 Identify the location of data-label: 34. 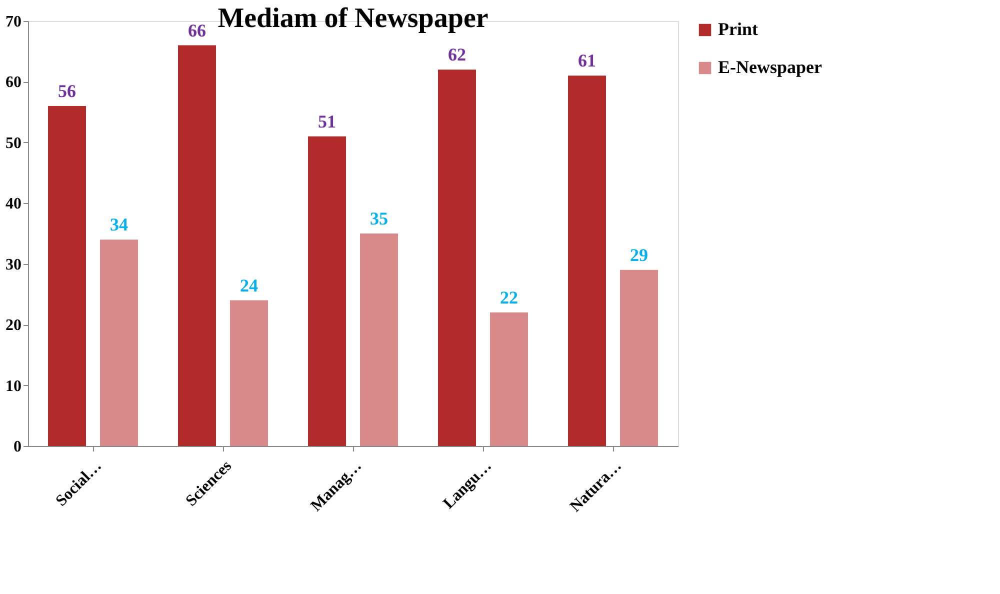
(119, 224).